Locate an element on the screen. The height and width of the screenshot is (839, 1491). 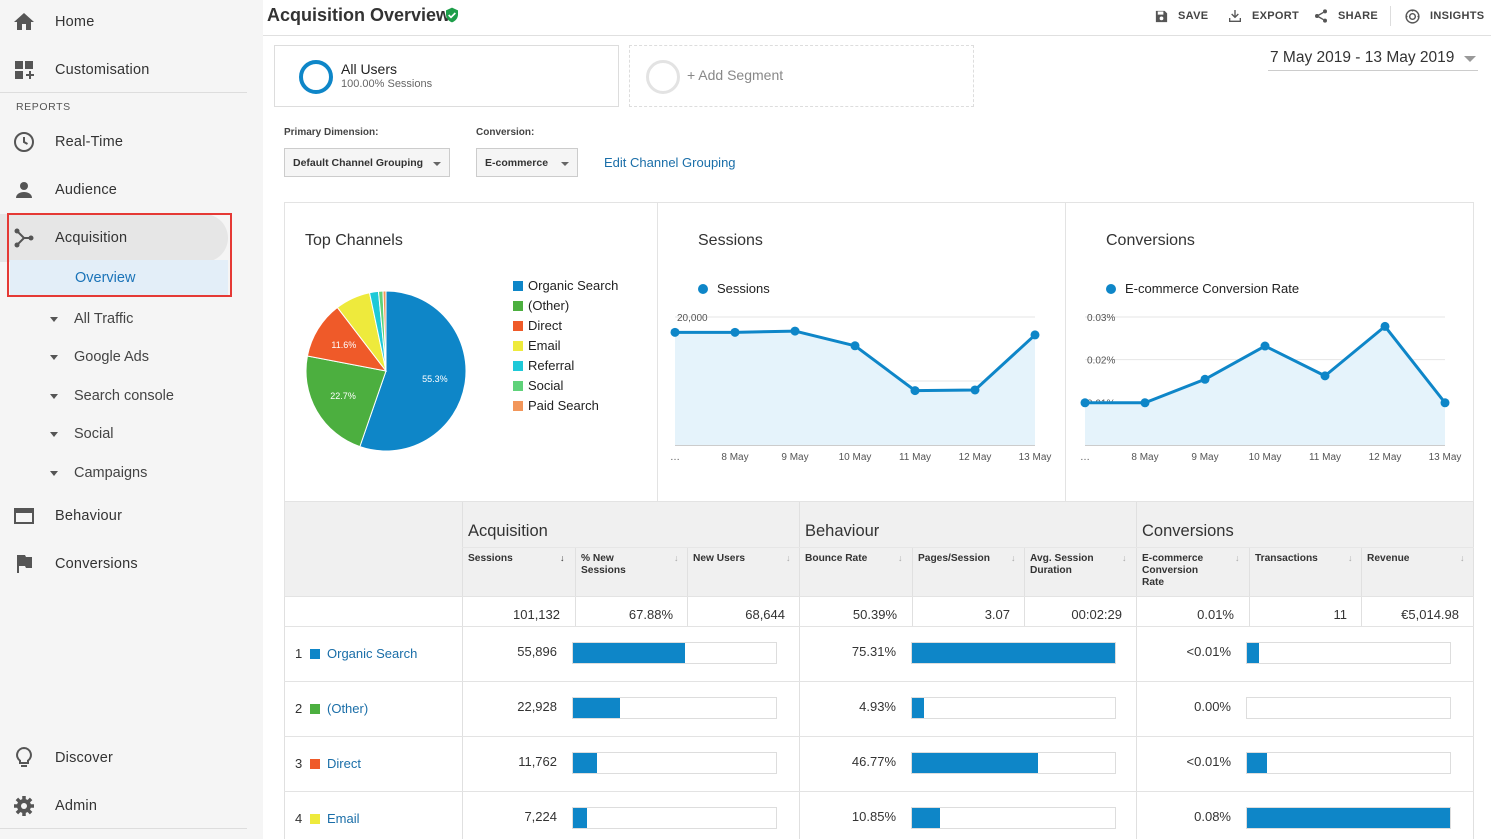
acquisition-icon is located at coordinates (24, 238).